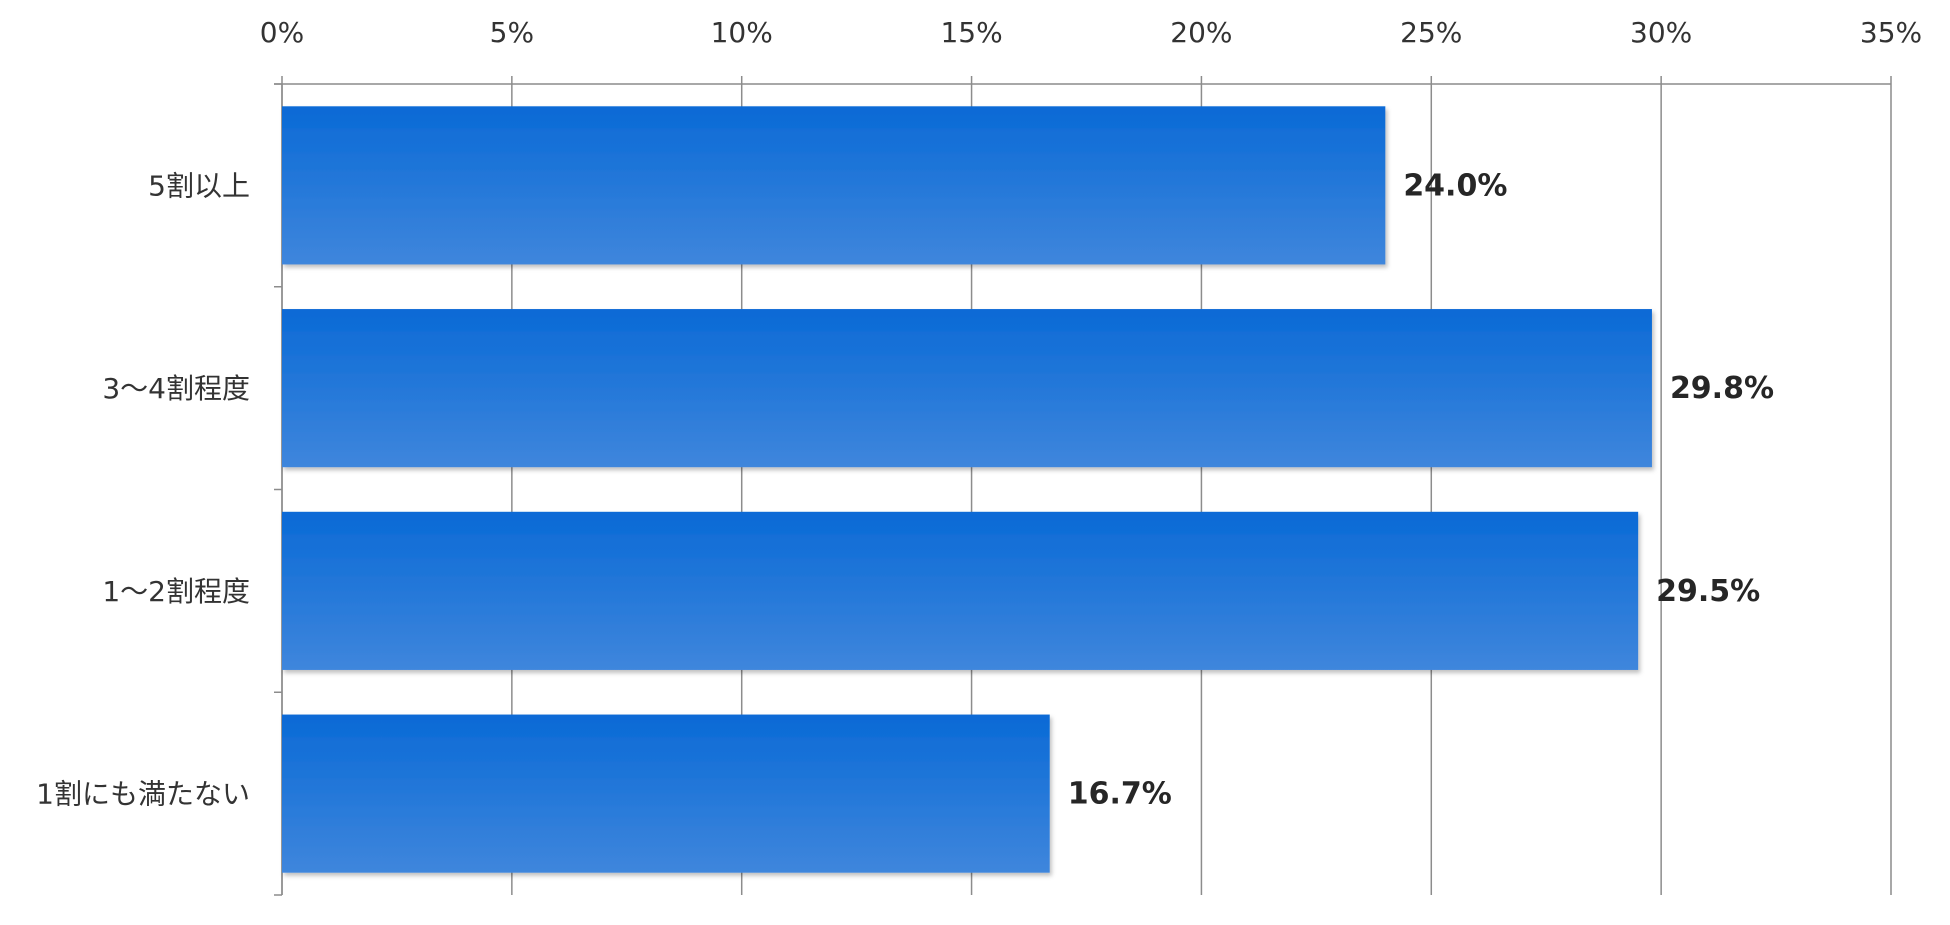 The image size is (1950, 925). Describe the element at coordinates (1431, 32) in the screenshot. I see `x-tick-label: 25%` at that location.